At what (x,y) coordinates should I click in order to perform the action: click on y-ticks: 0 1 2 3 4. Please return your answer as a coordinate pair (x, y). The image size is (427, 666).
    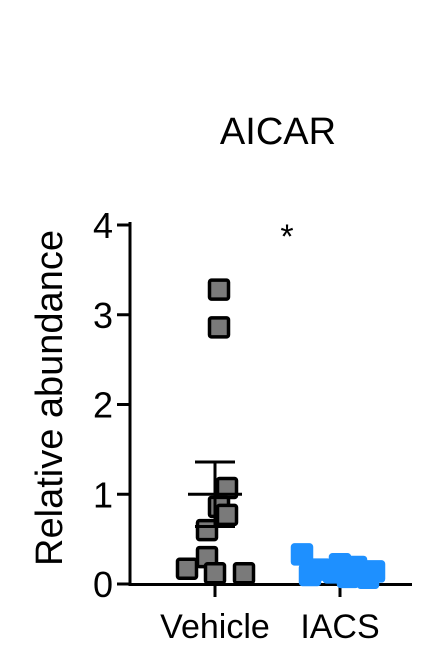
    Looking at the image, I should click on (111, 405).